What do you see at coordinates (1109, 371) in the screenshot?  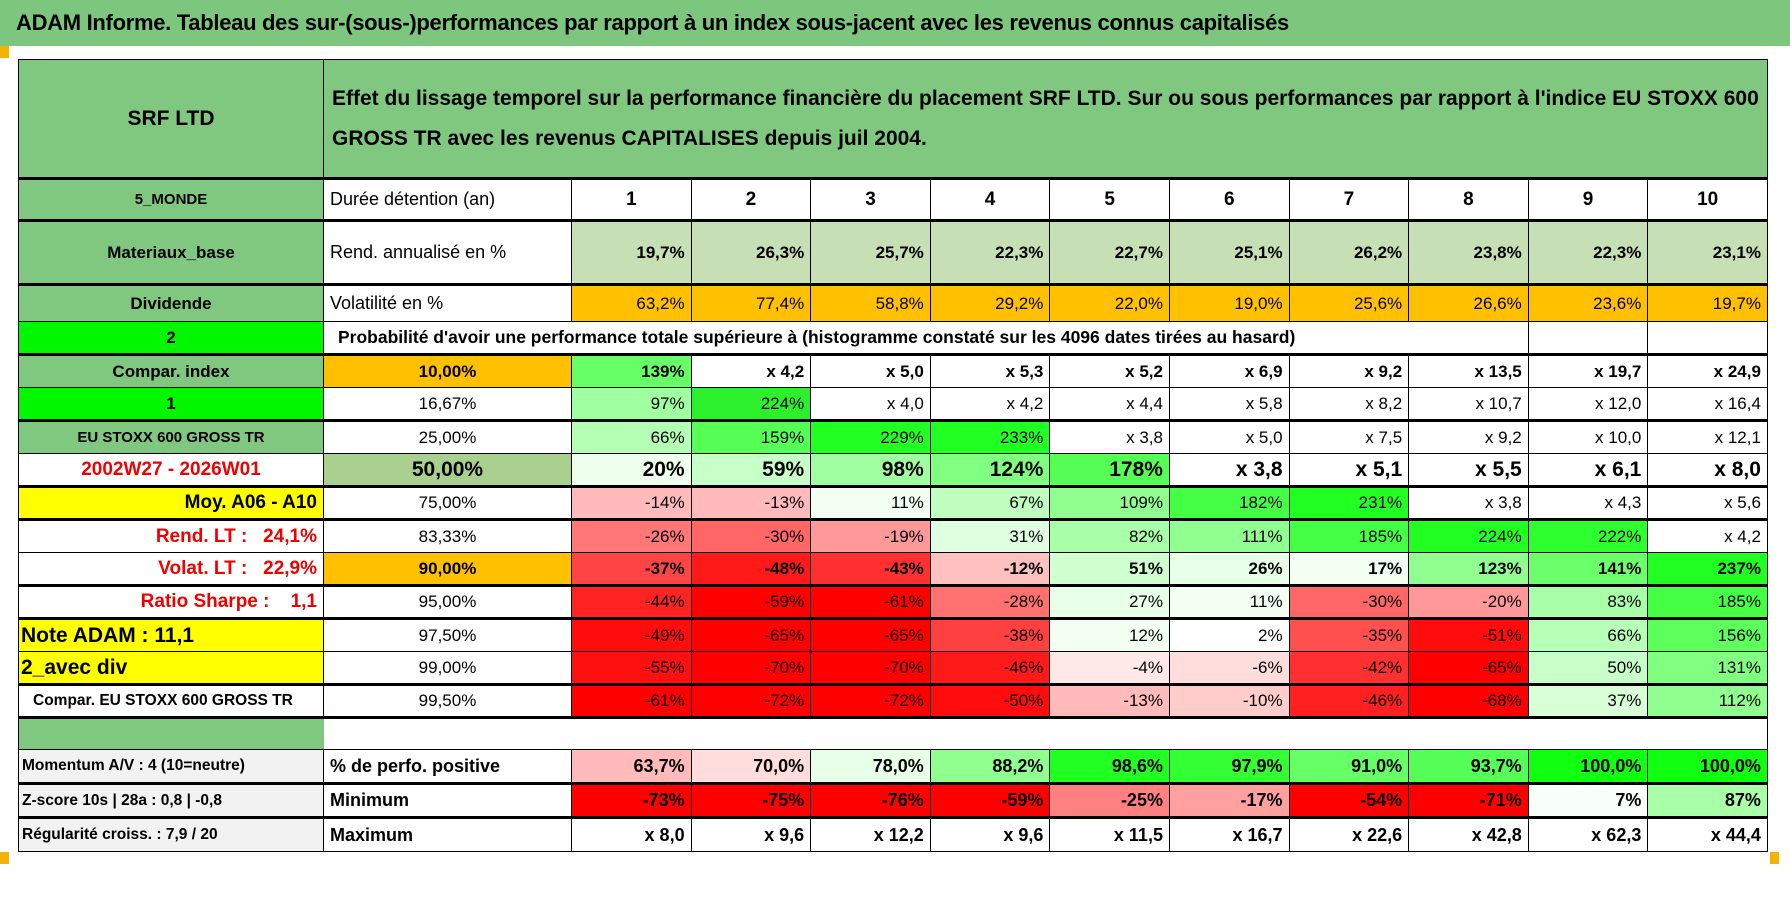 I see `performance-cell: x 5,2` at bounding box center [1109, 371].